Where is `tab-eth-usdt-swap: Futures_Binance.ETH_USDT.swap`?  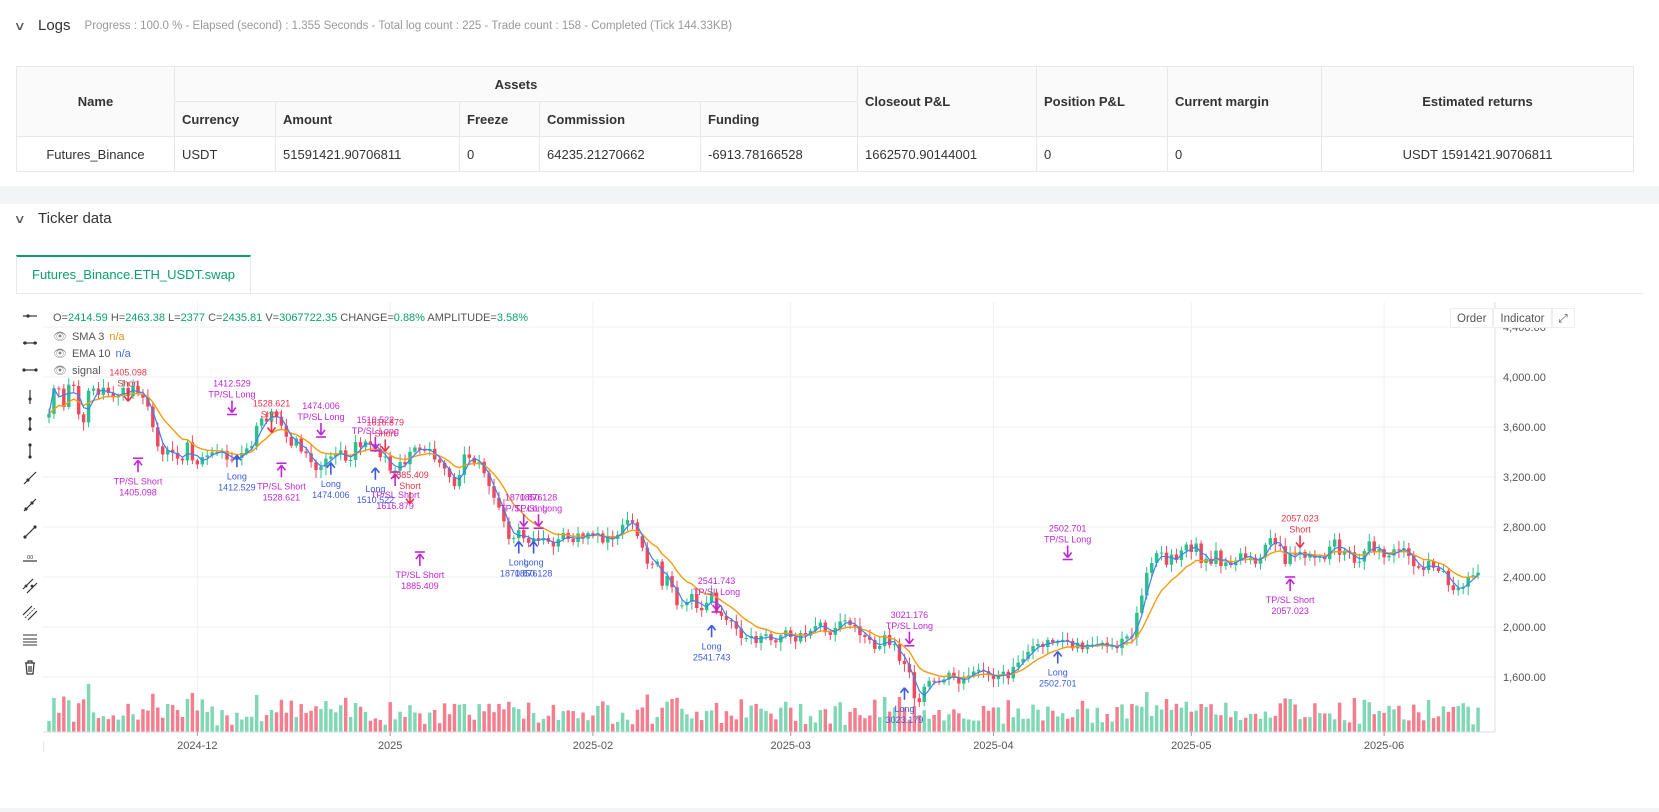
tab-eth-usdt-swap: Futures_Binance.ETH_USDT.swap is located at coordinates (134, 274).